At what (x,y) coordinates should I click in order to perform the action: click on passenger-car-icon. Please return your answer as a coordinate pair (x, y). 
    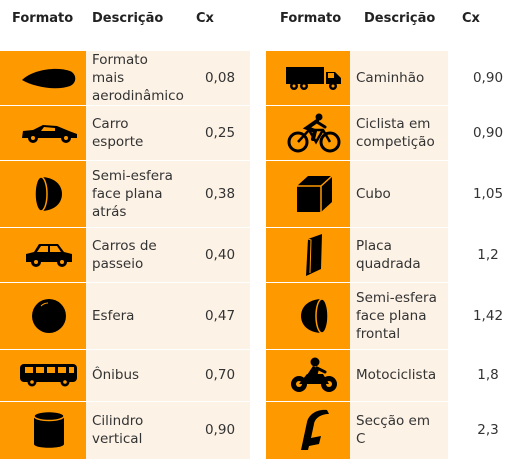
    Looking at the image, I should click on (49, 255).